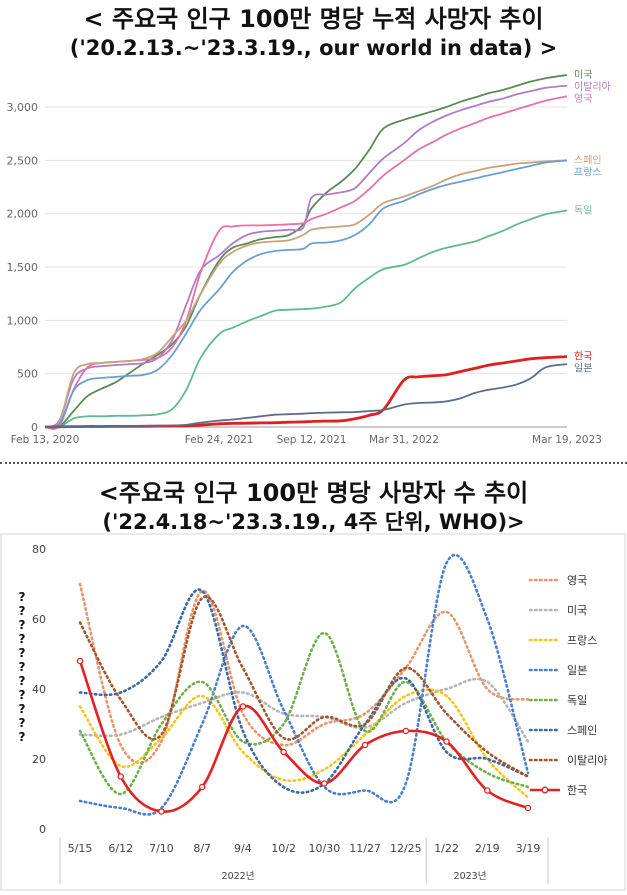  What do you see at coordinates (313, 19) in the screenshot?
I see `chart1-title: < 주요국 인구 100만 명당 누적 사망자 추이` at bounding box center [313, 19].